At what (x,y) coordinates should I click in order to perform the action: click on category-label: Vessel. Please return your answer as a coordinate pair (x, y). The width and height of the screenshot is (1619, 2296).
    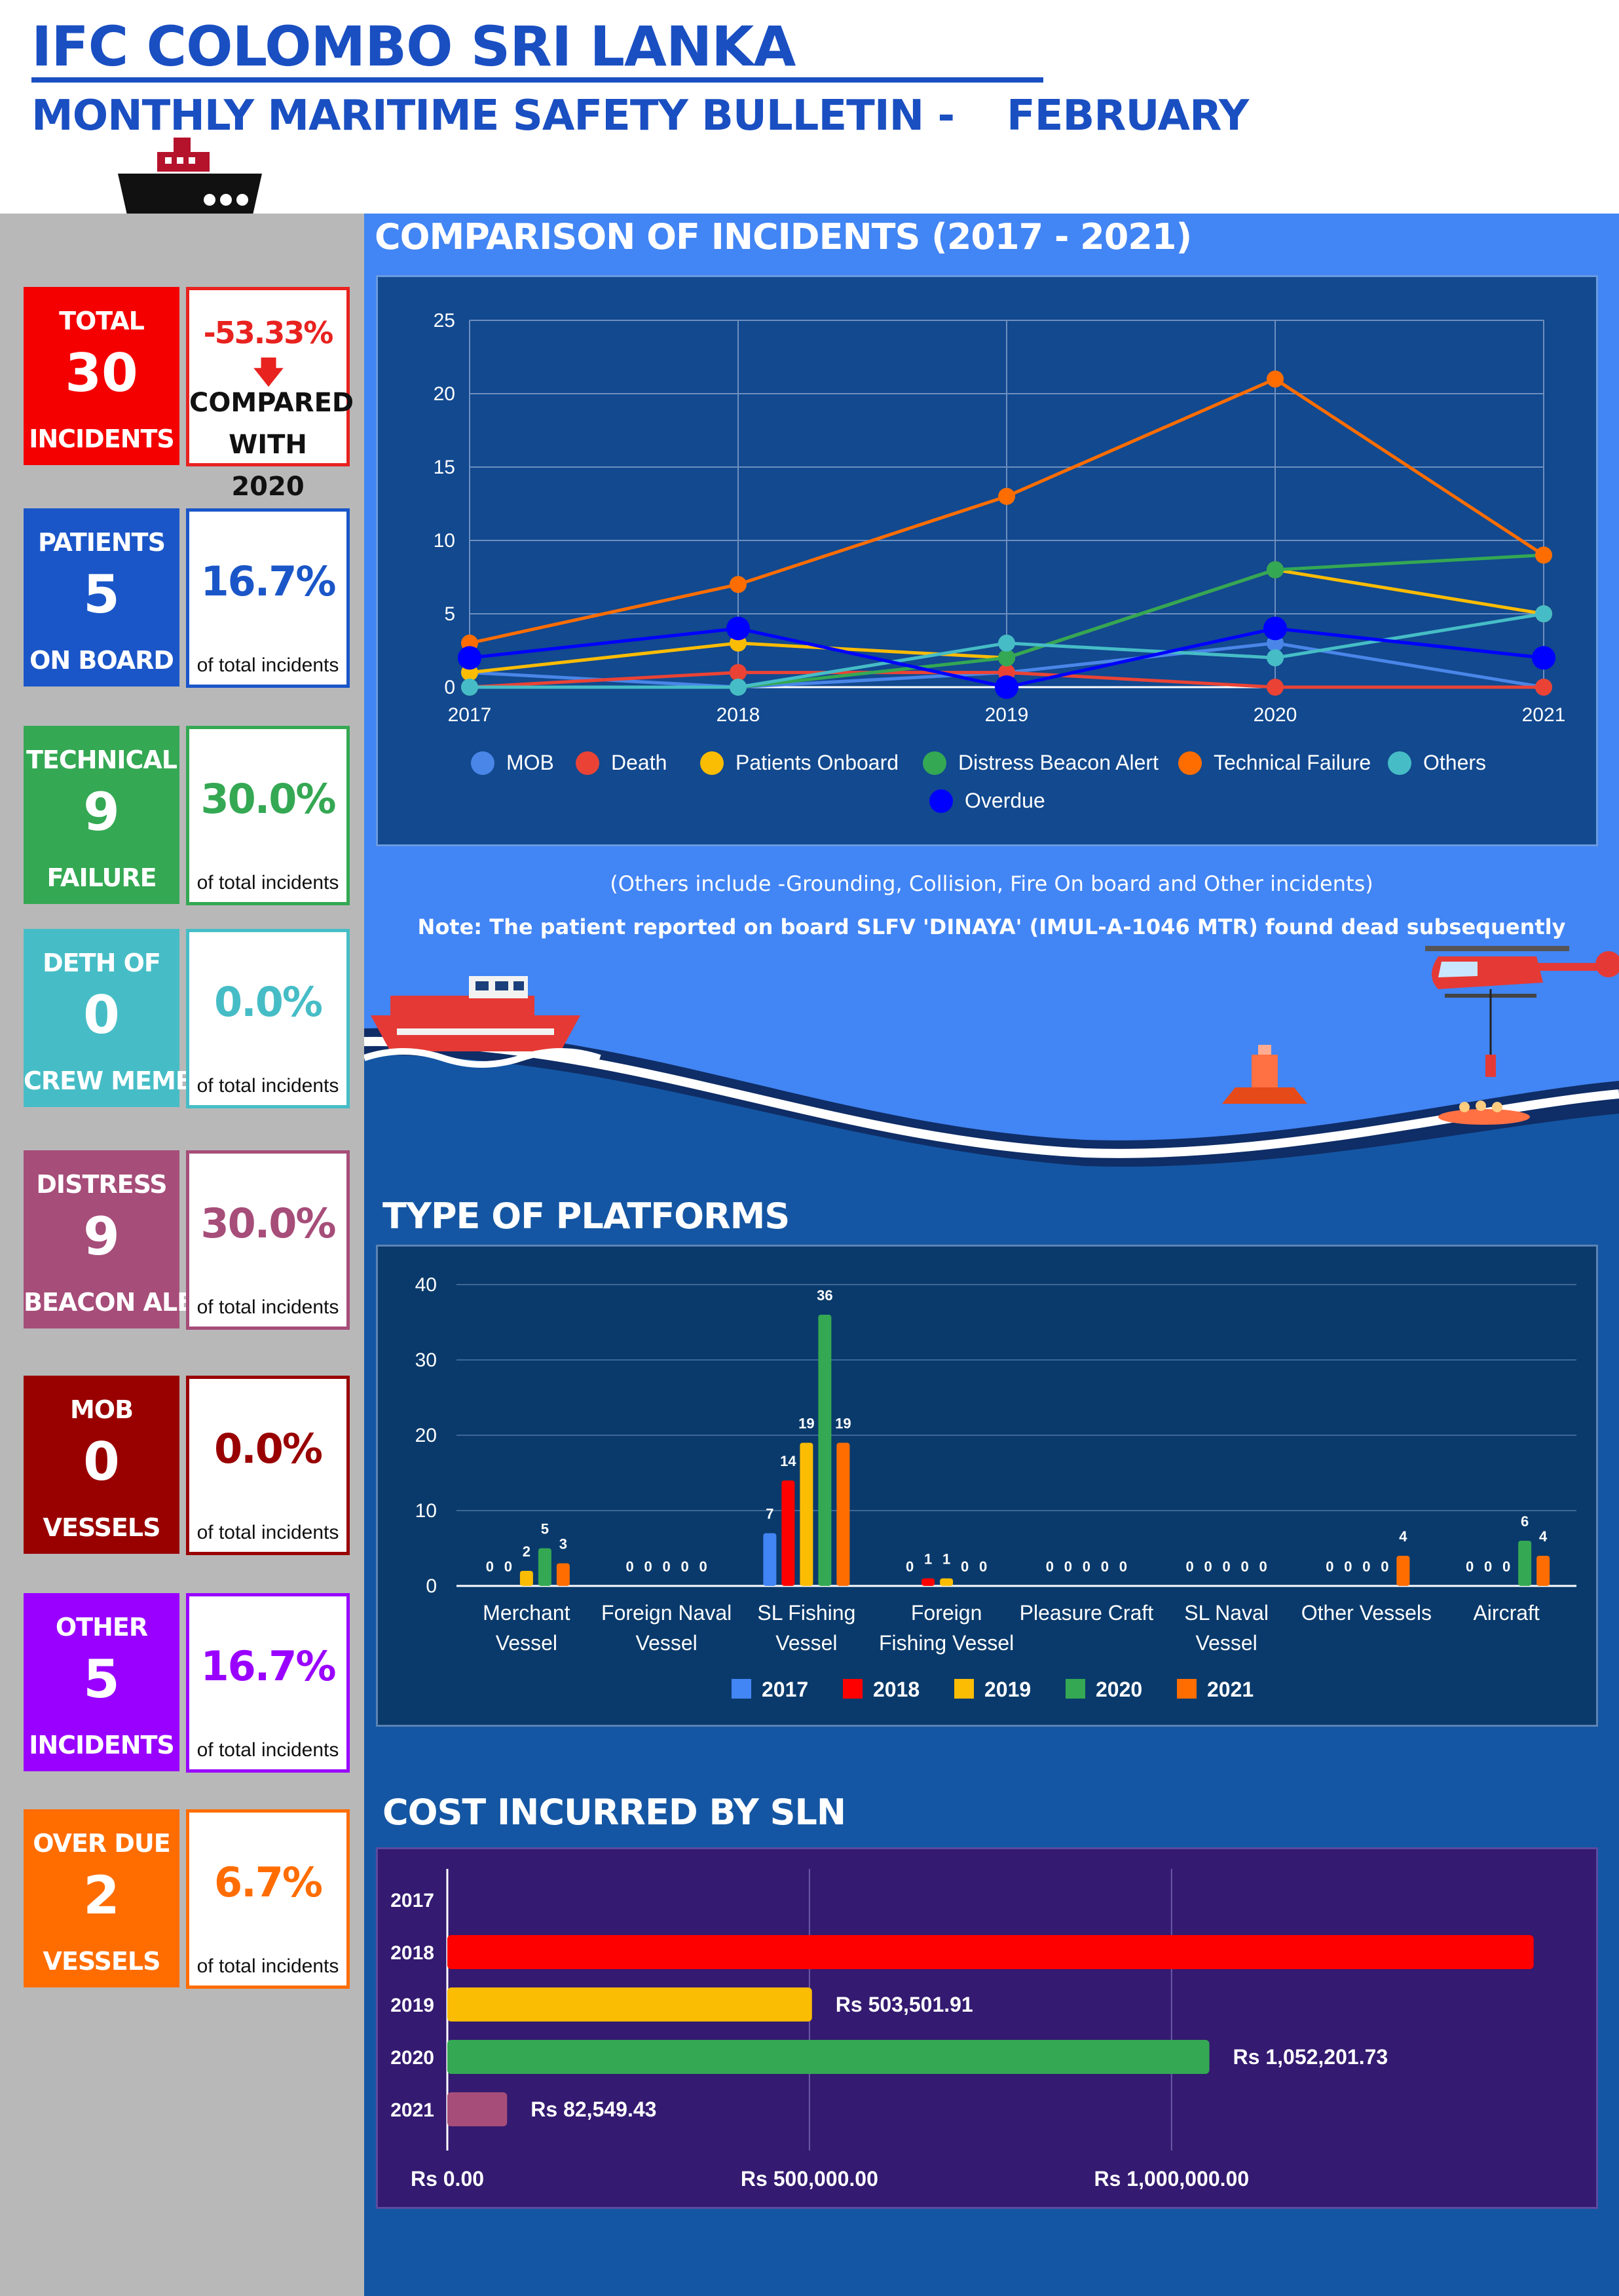
    Looking at the image, I should click on (806, 1643).